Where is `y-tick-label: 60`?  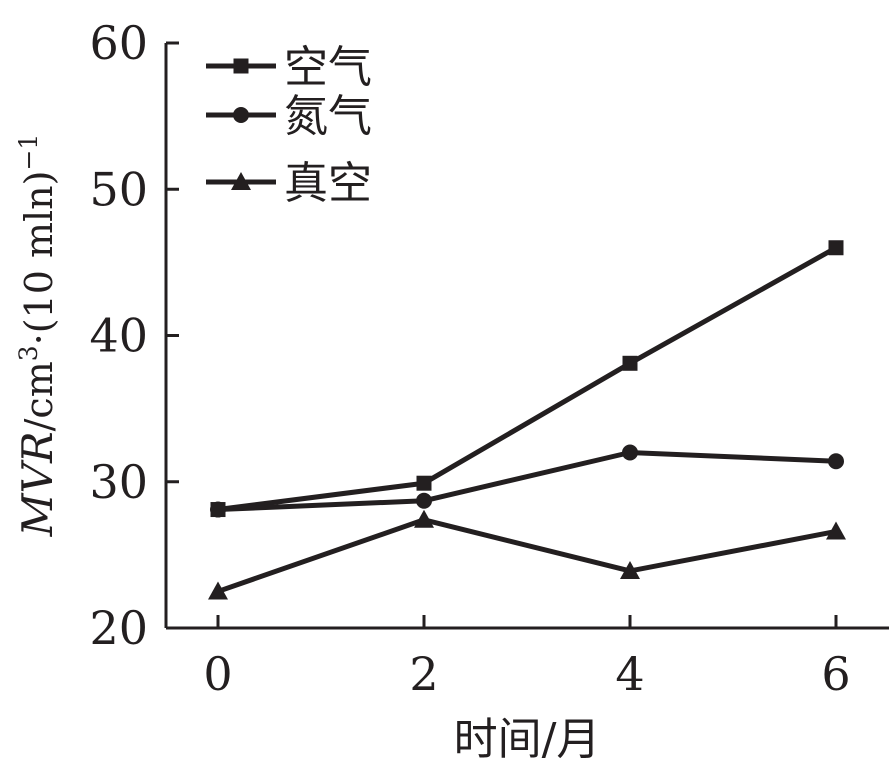
y-tick-label: 60 is located at coordinates (118, 43).